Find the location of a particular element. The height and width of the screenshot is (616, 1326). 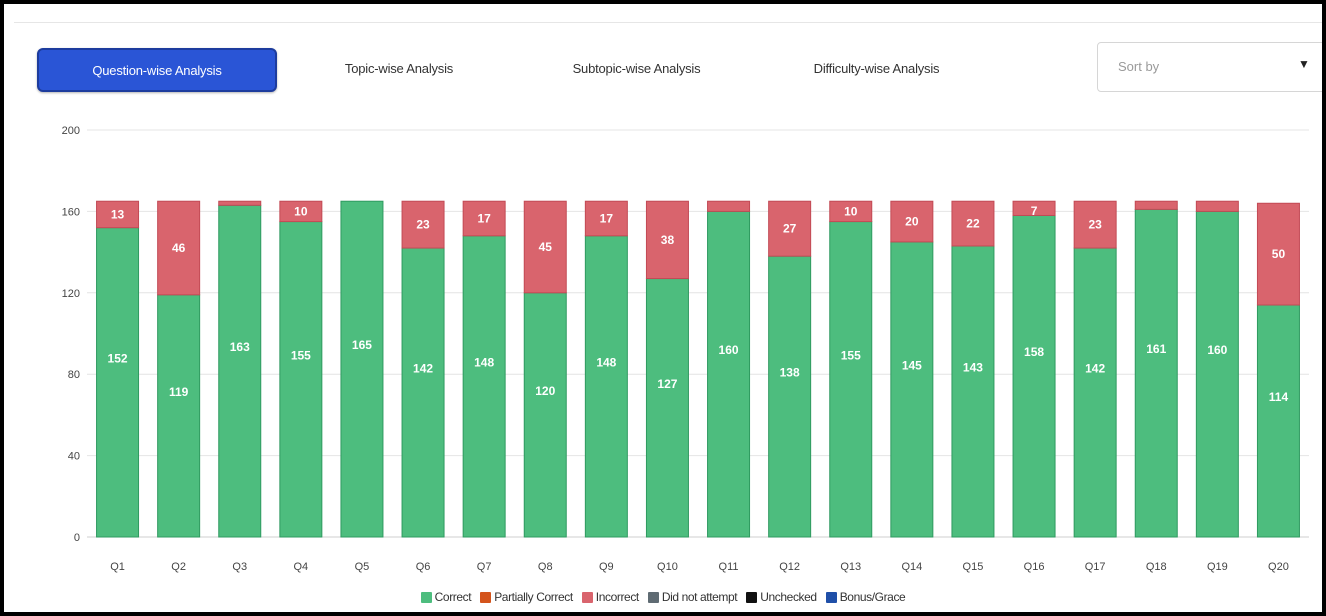

data-label-incorrect: 20 is located at coordinates (912, 222).